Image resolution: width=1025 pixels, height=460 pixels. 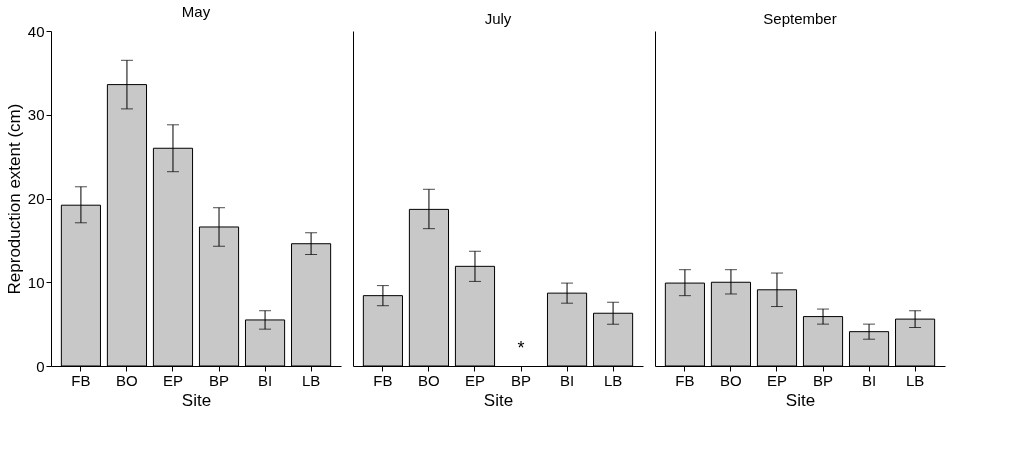 What do you see at coordinates (36, 115) in the screenshot?
I see `y-tick-label: 30` at bounding box center [36, 115].